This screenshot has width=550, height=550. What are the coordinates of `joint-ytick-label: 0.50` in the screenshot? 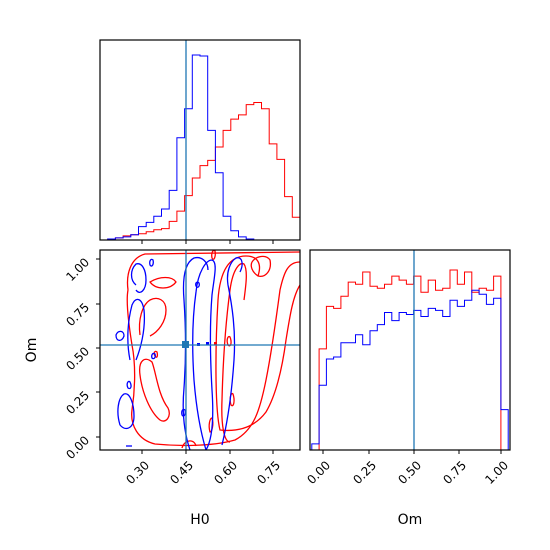 It's located at (77, 358).